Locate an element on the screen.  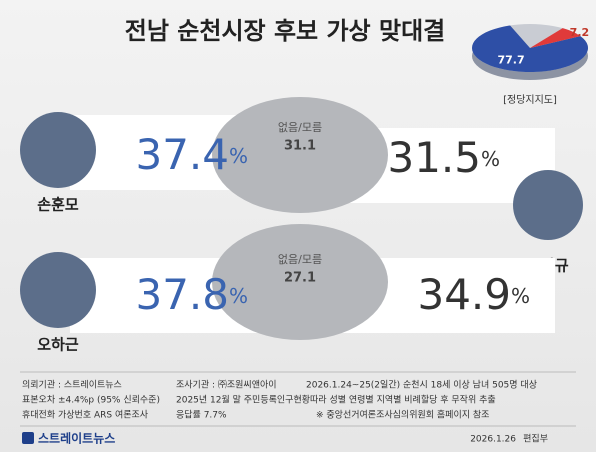
middle-value: 27.1 is located at coordinates (300, 278).